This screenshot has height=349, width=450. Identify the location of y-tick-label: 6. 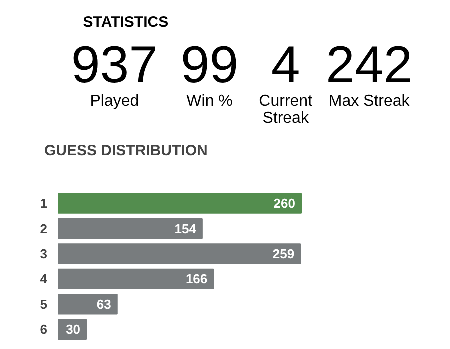
(44, 330).